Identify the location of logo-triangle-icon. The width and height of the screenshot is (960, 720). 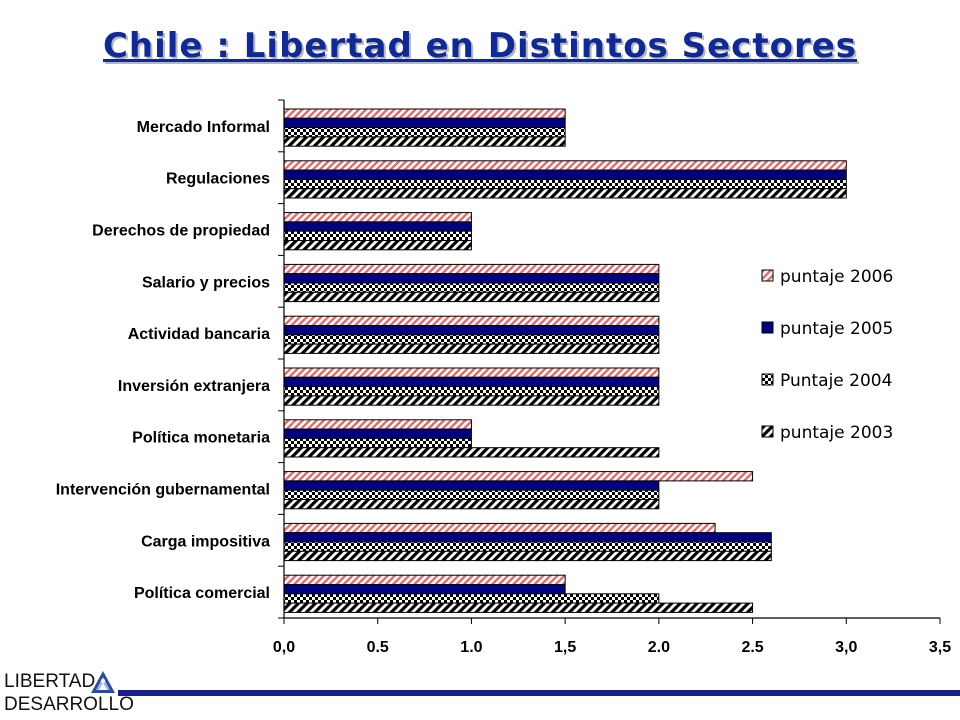
(103, 682).